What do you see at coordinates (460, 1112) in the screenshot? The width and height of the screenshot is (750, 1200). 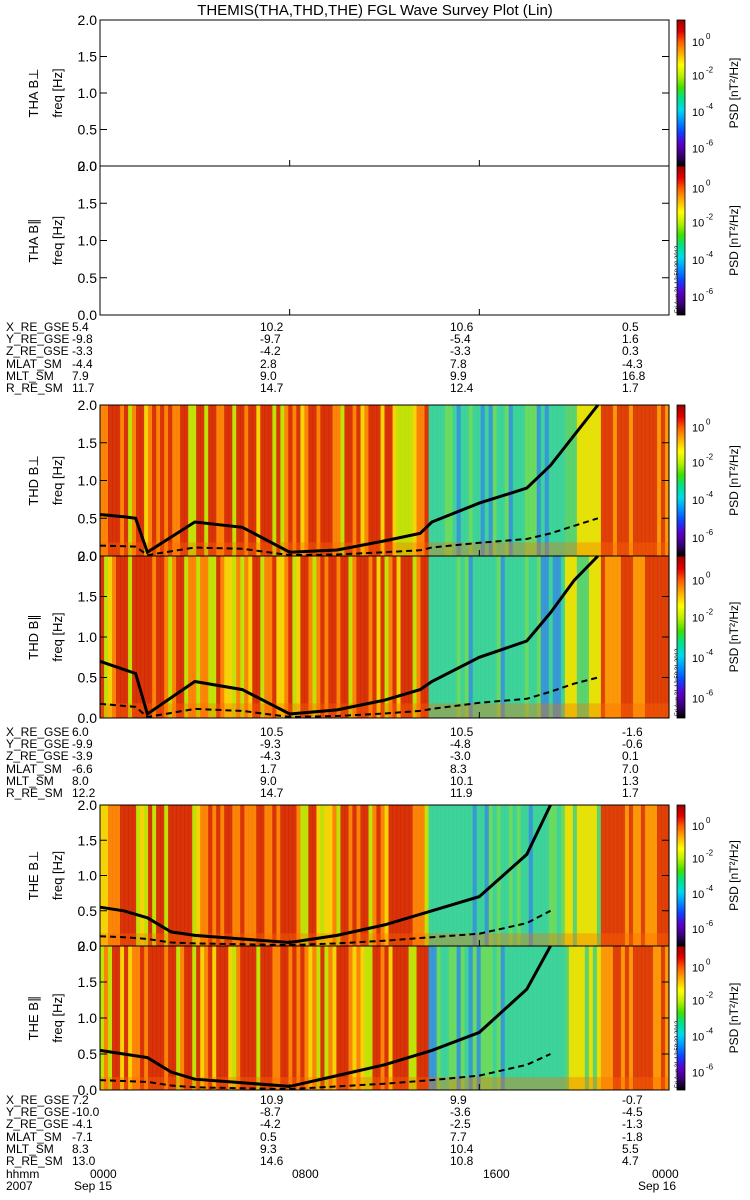 I see `ephemeris-value: -3.6` at bounding box center [460, 1112].